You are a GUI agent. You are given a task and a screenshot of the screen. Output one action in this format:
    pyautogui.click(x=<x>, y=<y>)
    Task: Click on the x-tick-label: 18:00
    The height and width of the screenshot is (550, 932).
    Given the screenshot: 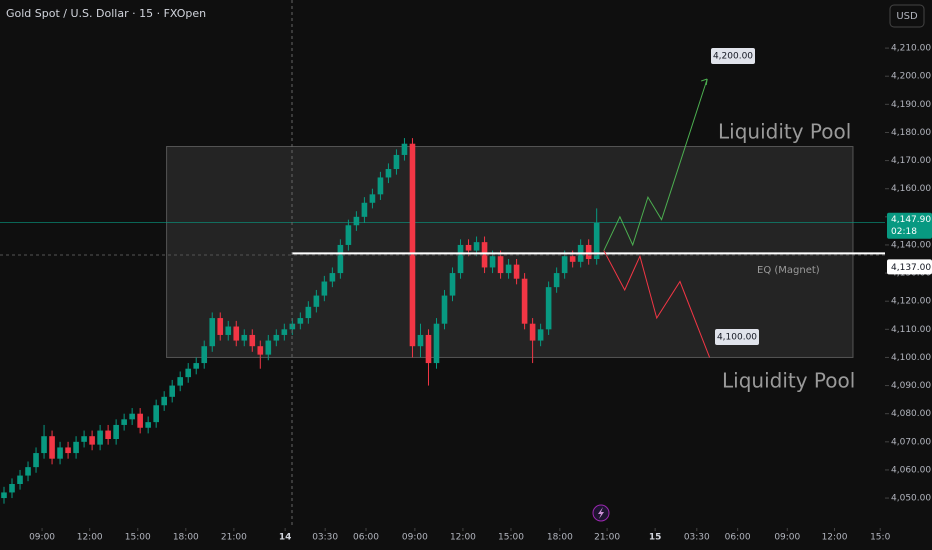 What is the action you would take?
    pyautogui.click(x=186, y=538)
    